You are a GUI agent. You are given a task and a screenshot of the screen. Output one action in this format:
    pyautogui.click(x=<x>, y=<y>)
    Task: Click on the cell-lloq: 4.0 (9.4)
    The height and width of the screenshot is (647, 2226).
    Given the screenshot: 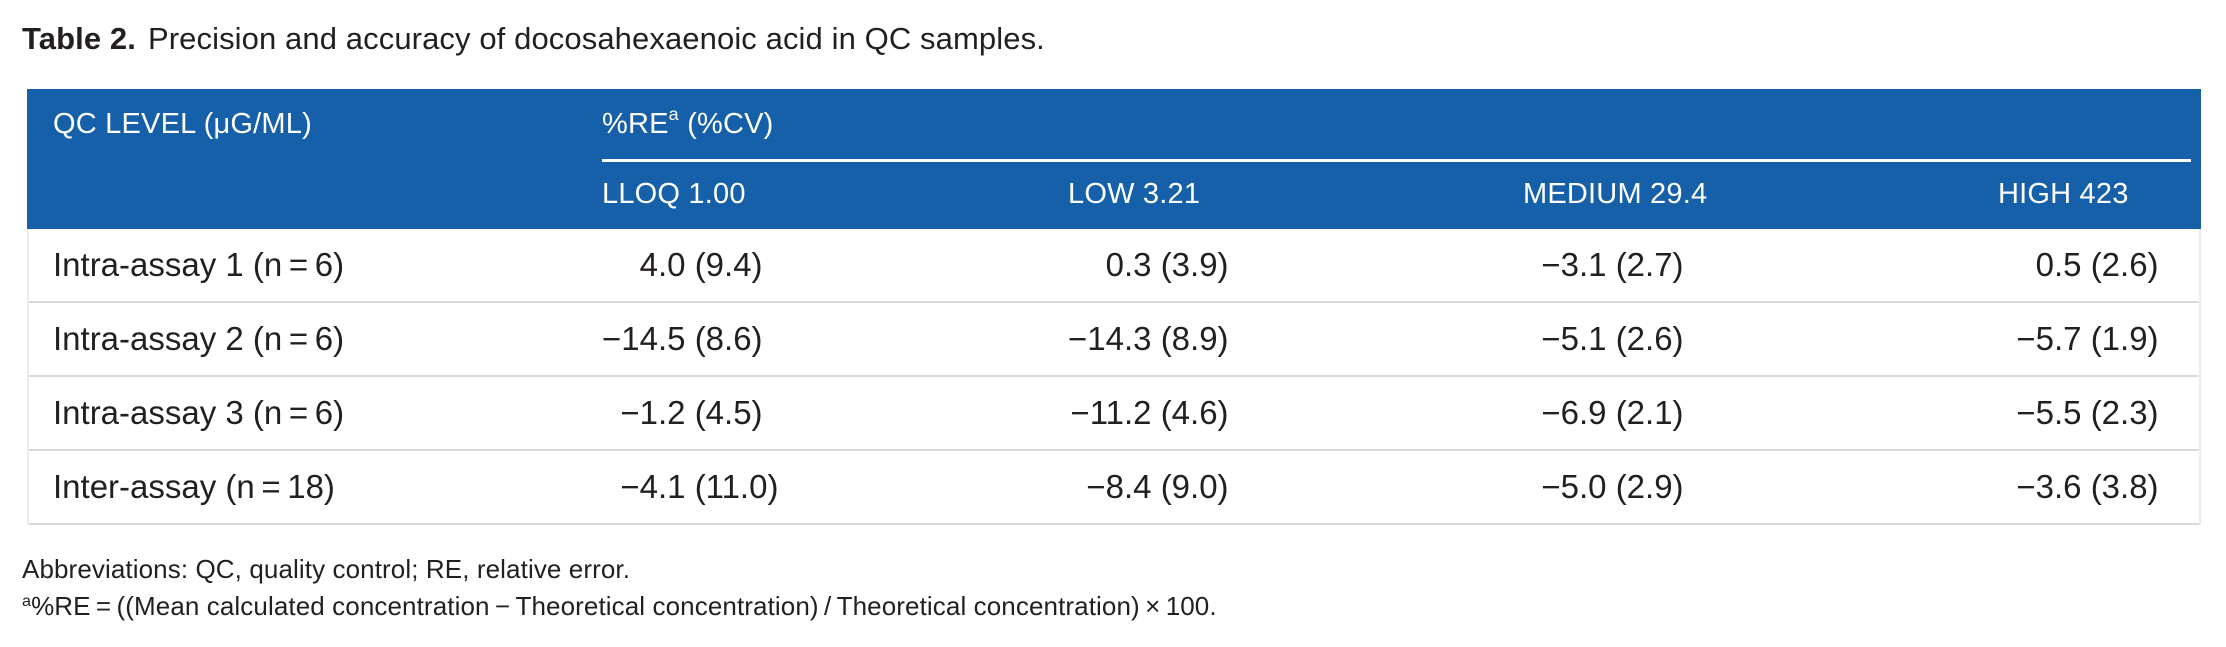 What is the action you would take?
    pyautogui.click(x=701, y=264)
    